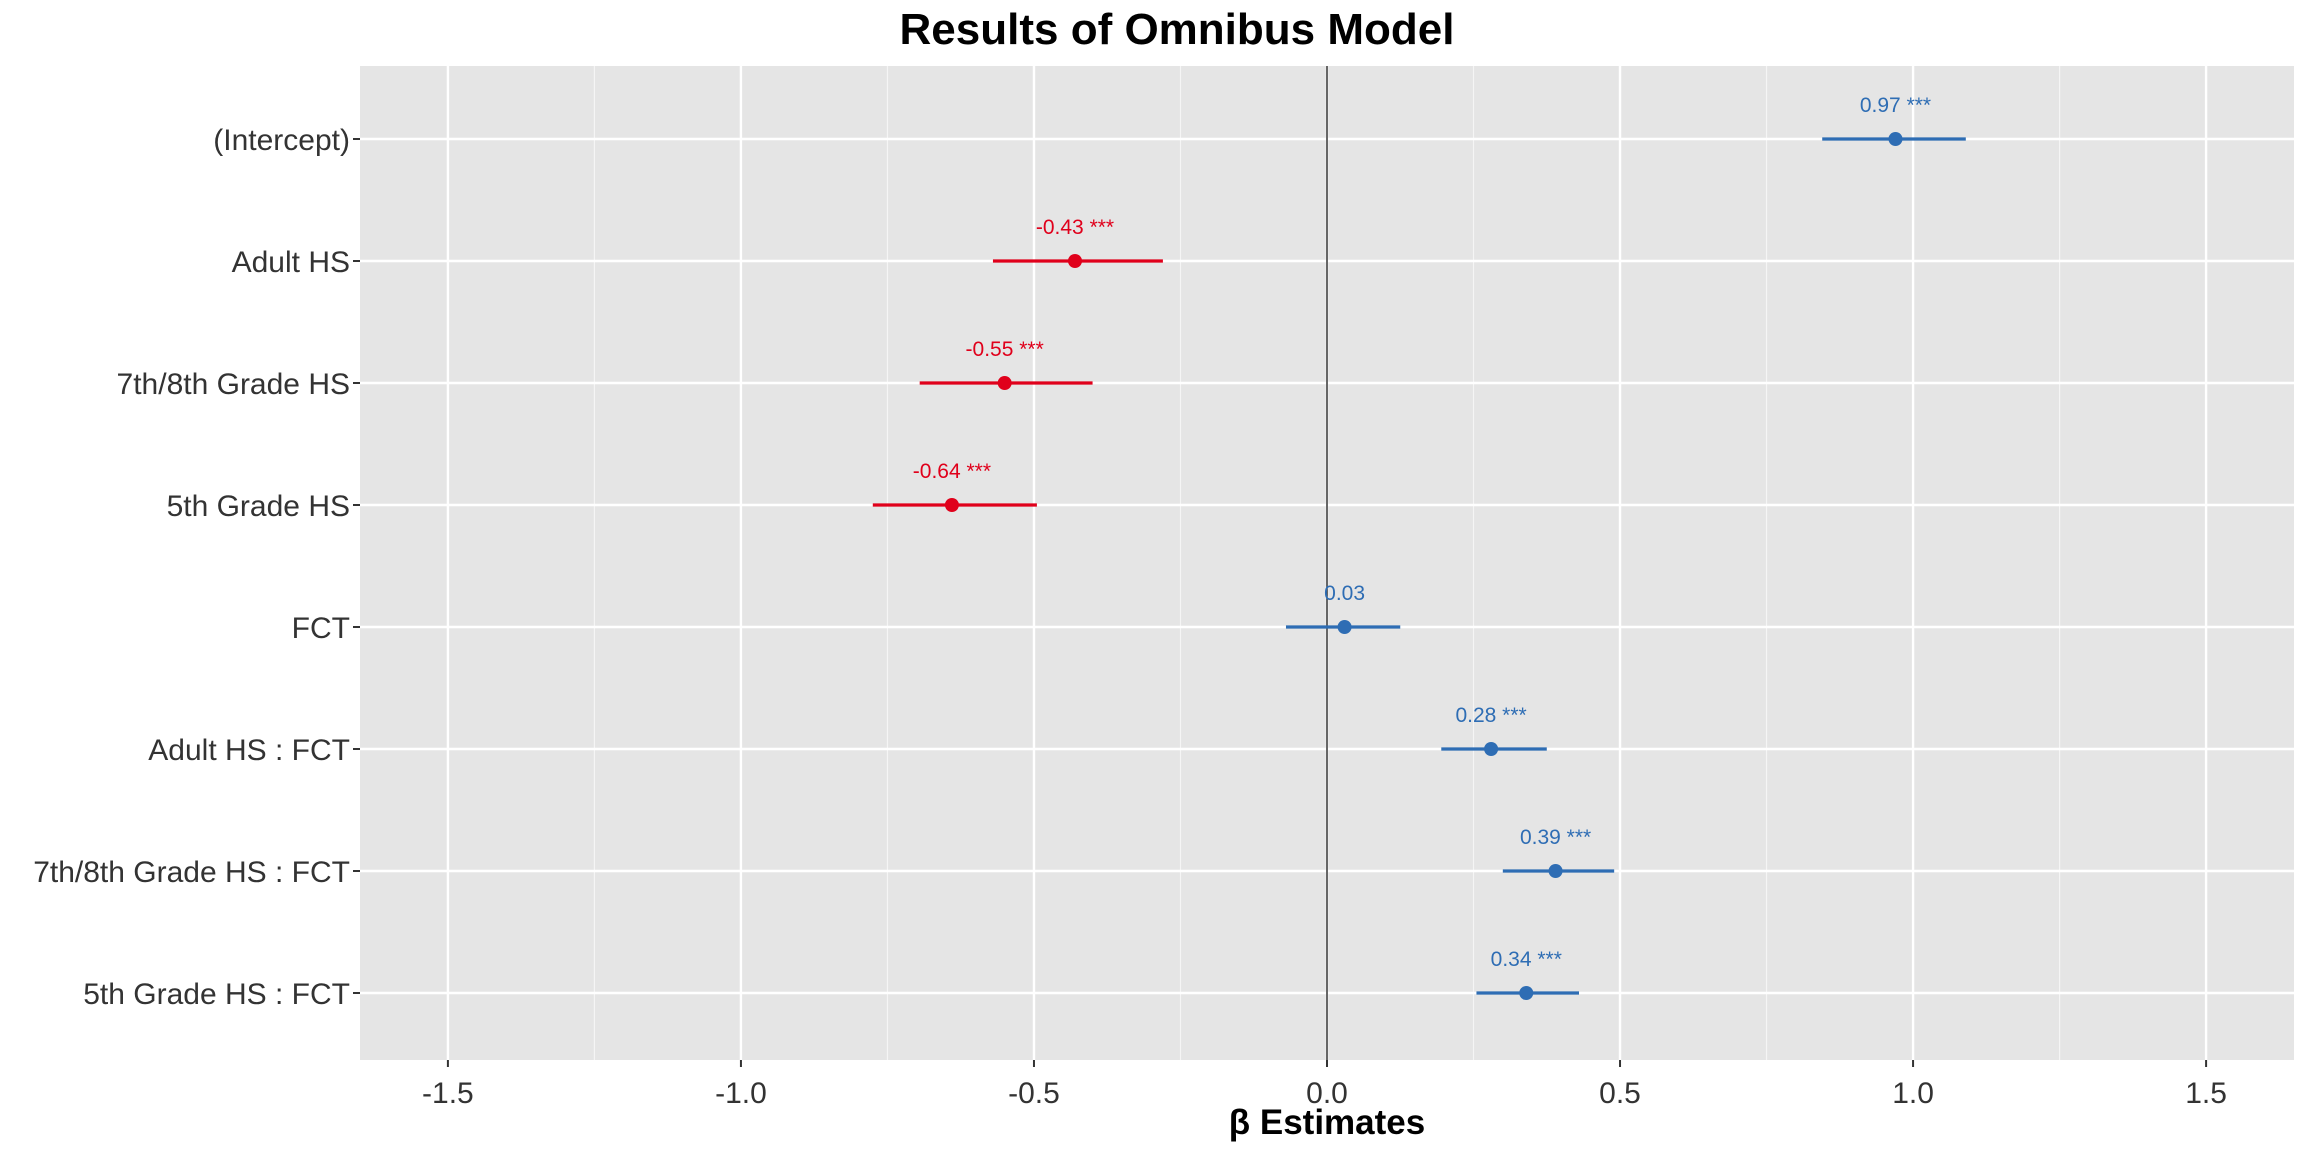  Describe the element at coordinates (1075, 227) in the screenshot. I see `estimate-label: -0.43 ***` at that location.